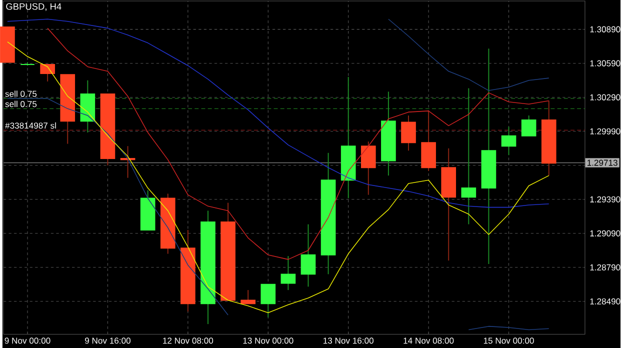 The height and width of the screenshot is (348, 625). I want to click on ref-line-label: #33814987 sl, so click(30, 125).